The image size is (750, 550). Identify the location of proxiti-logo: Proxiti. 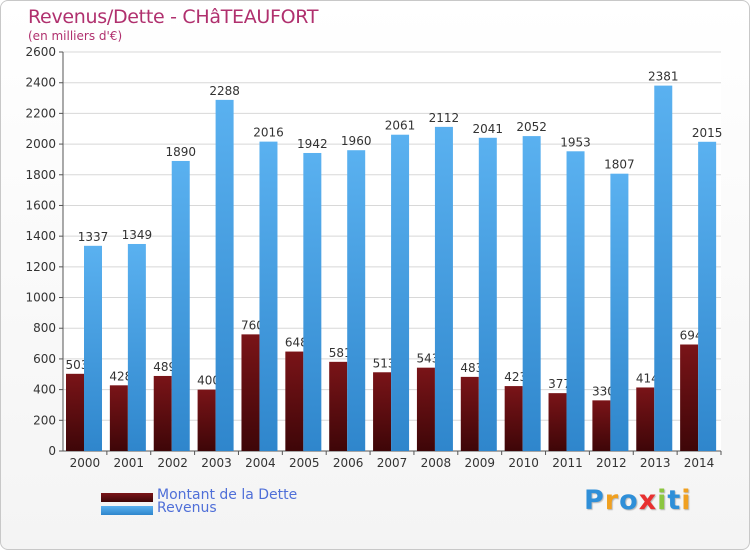
(638, 500).